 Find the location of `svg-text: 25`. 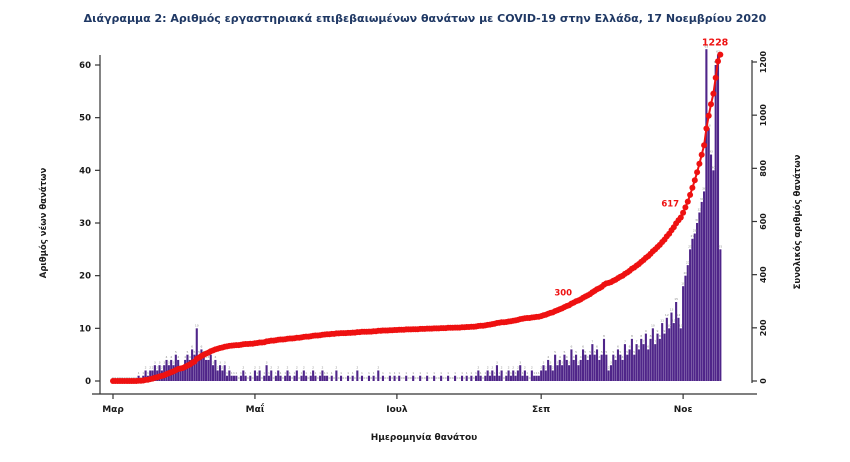

svg-text: 25 is located at coordinates (720, 247).